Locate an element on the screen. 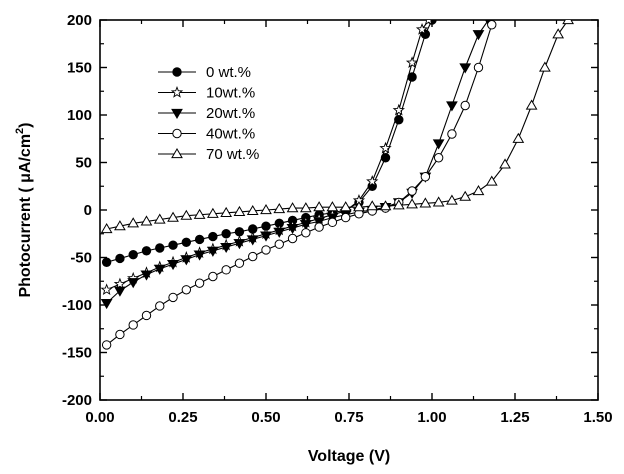 The height and width of the screenshot is (474, 624). legend-item: 40wt.% is located at coordinates (206, 134).